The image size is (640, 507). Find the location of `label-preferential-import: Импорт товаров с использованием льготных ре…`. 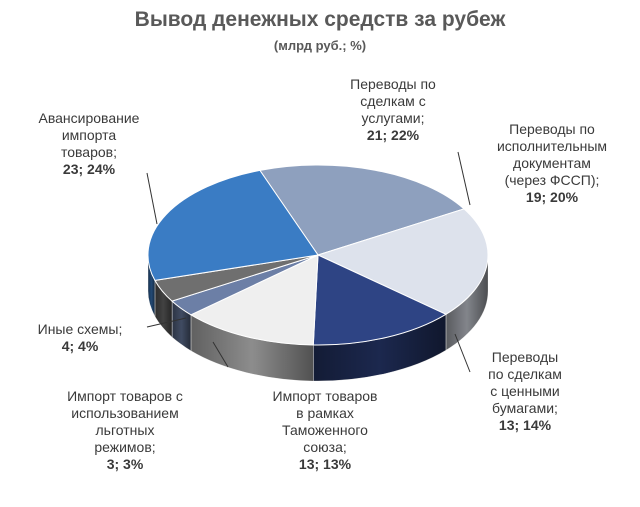

label-preferential-import: Импорт товаров с использованием льготных ре… is located at coordinates (125, 430).